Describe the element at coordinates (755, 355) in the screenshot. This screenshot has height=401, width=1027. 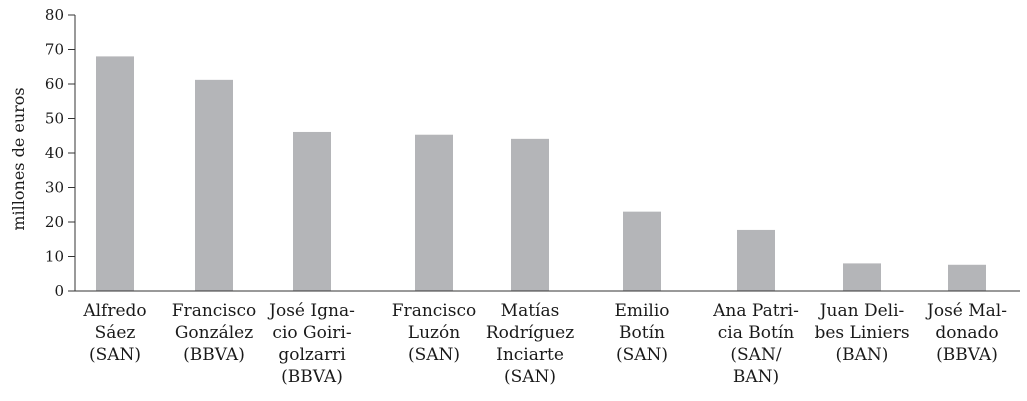
I see `x-category-label-line: (SAN/` at that location.